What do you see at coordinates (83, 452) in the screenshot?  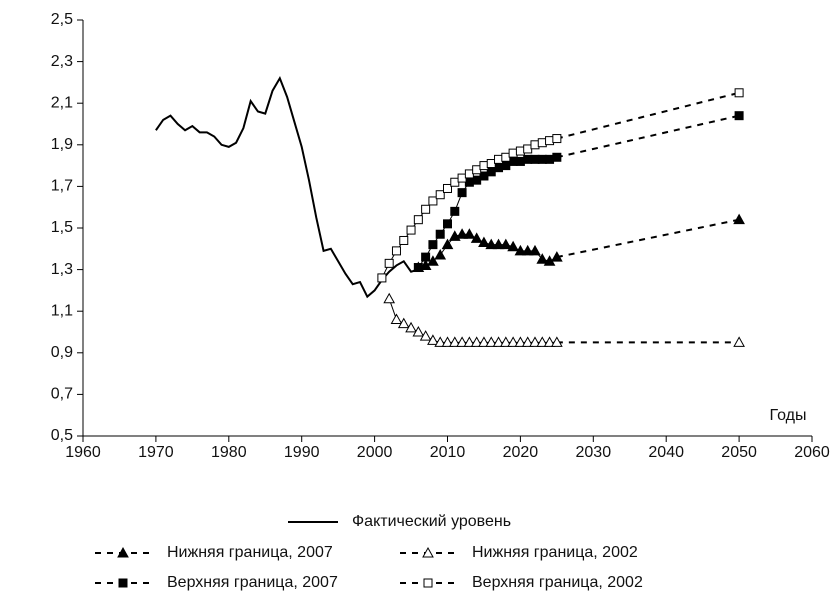 I see `x-tick-label: 1960` at bounding box center [83, 452].